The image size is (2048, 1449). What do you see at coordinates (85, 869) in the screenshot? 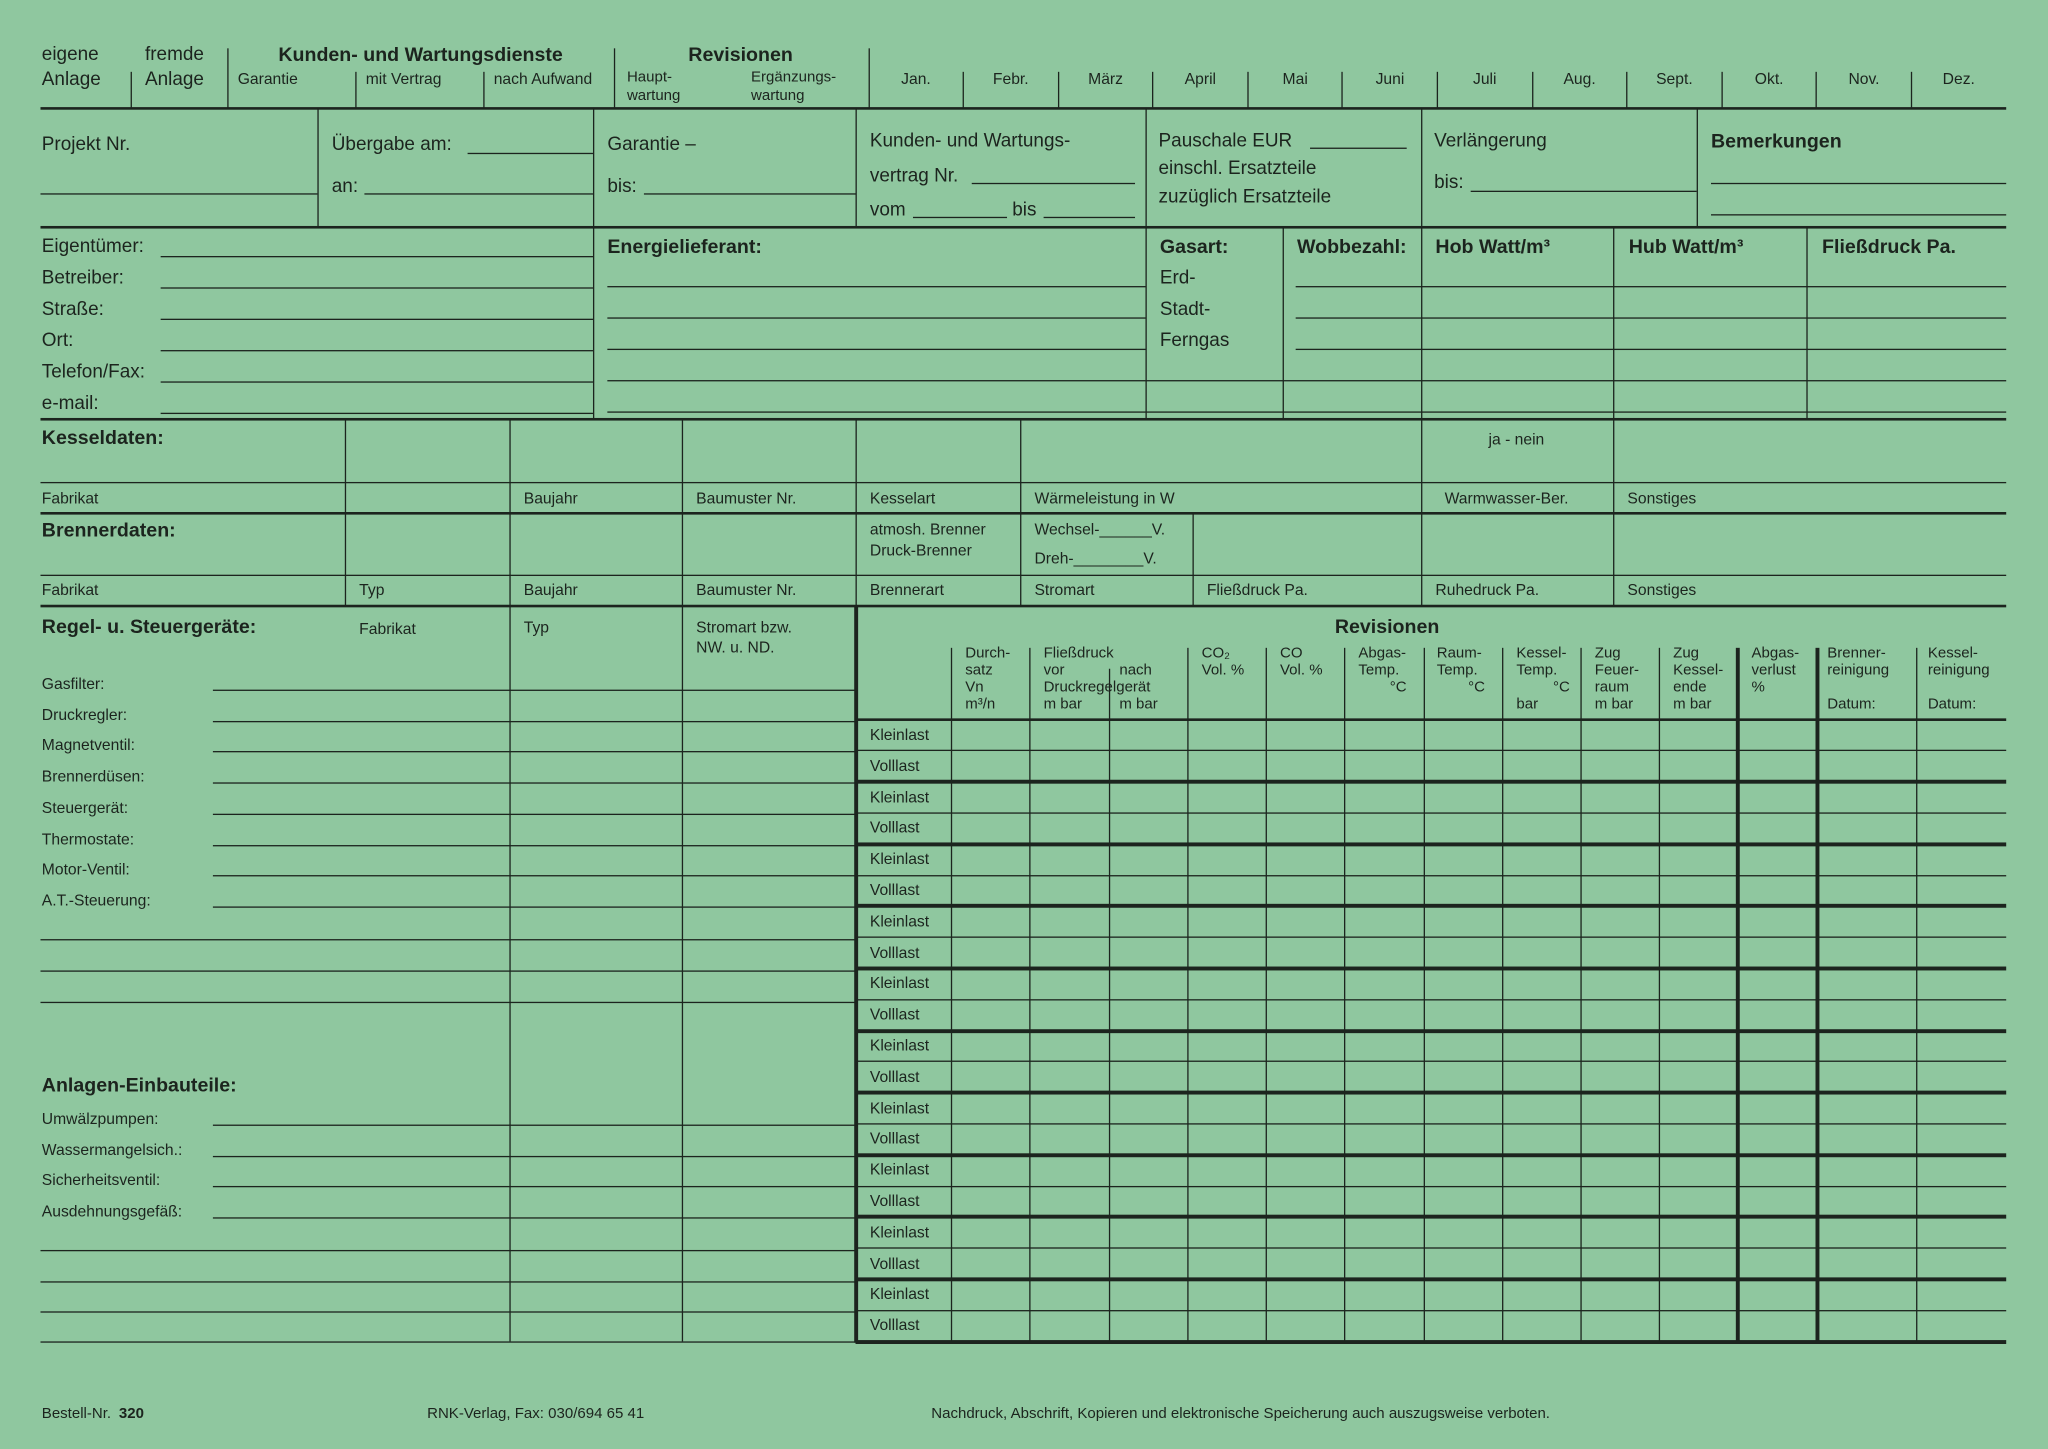
I see `regel-items-6-label: Motor-Ventil:` at bounding box center [85, 869].